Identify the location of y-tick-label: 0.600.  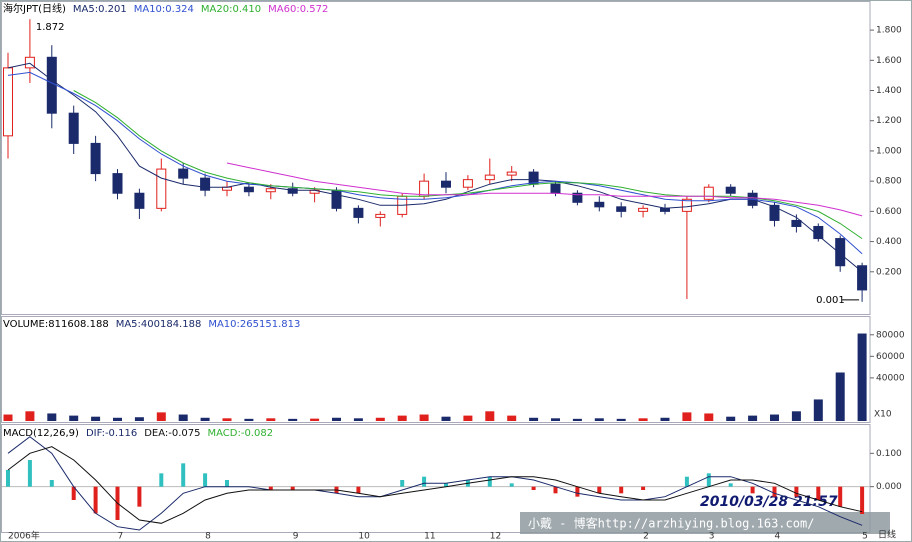
(889, 212).